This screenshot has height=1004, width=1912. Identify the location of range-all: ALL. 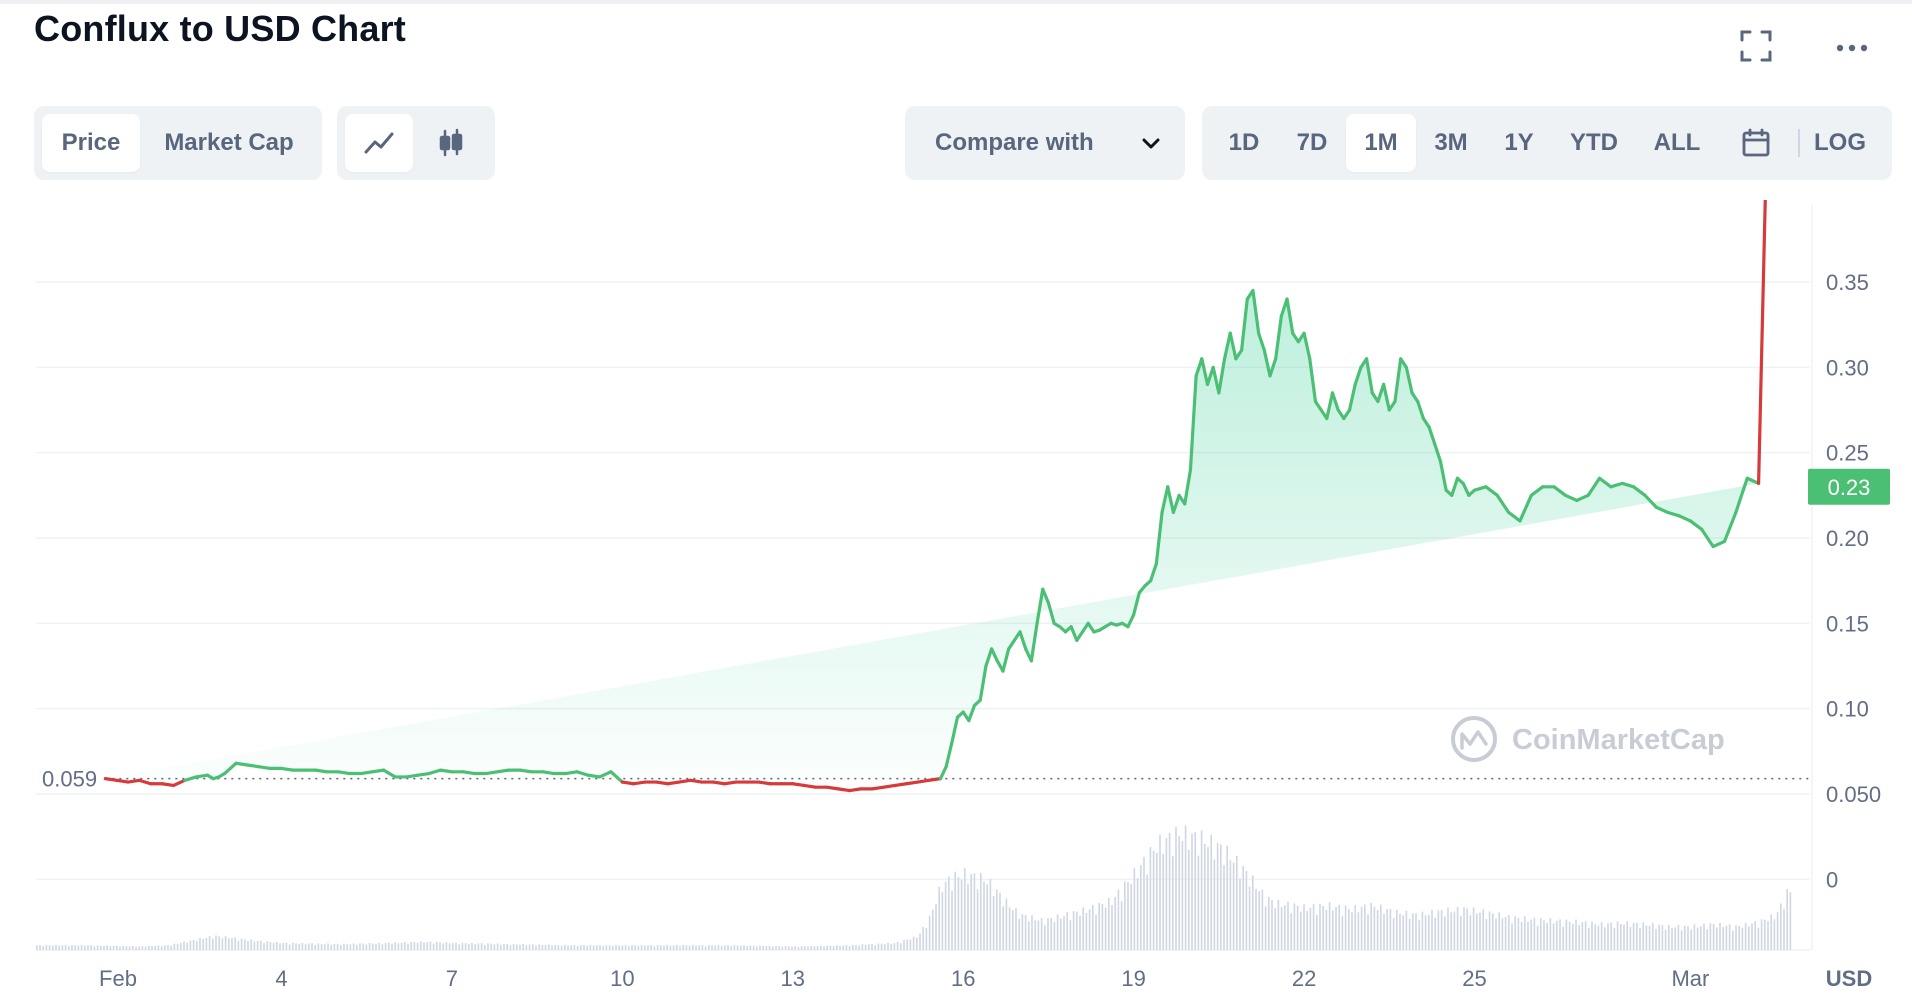
(1677, 142).